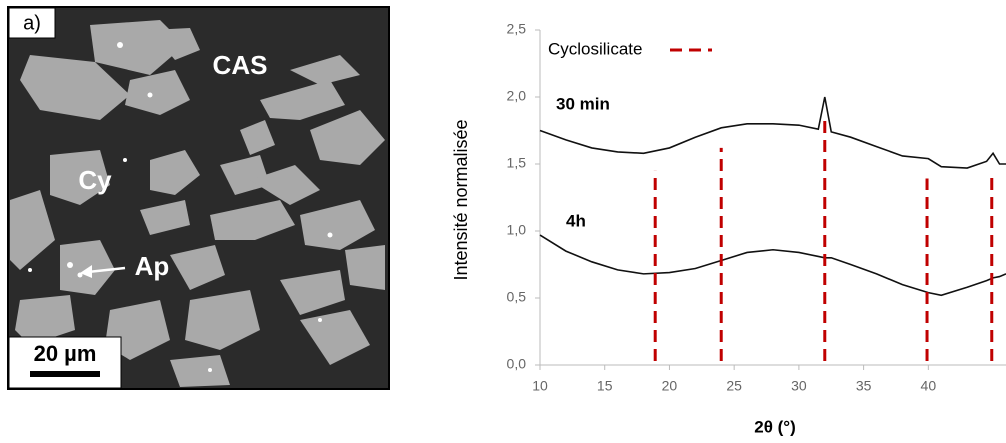  I want to click on x-tick-label: 35, so click(864, 386).